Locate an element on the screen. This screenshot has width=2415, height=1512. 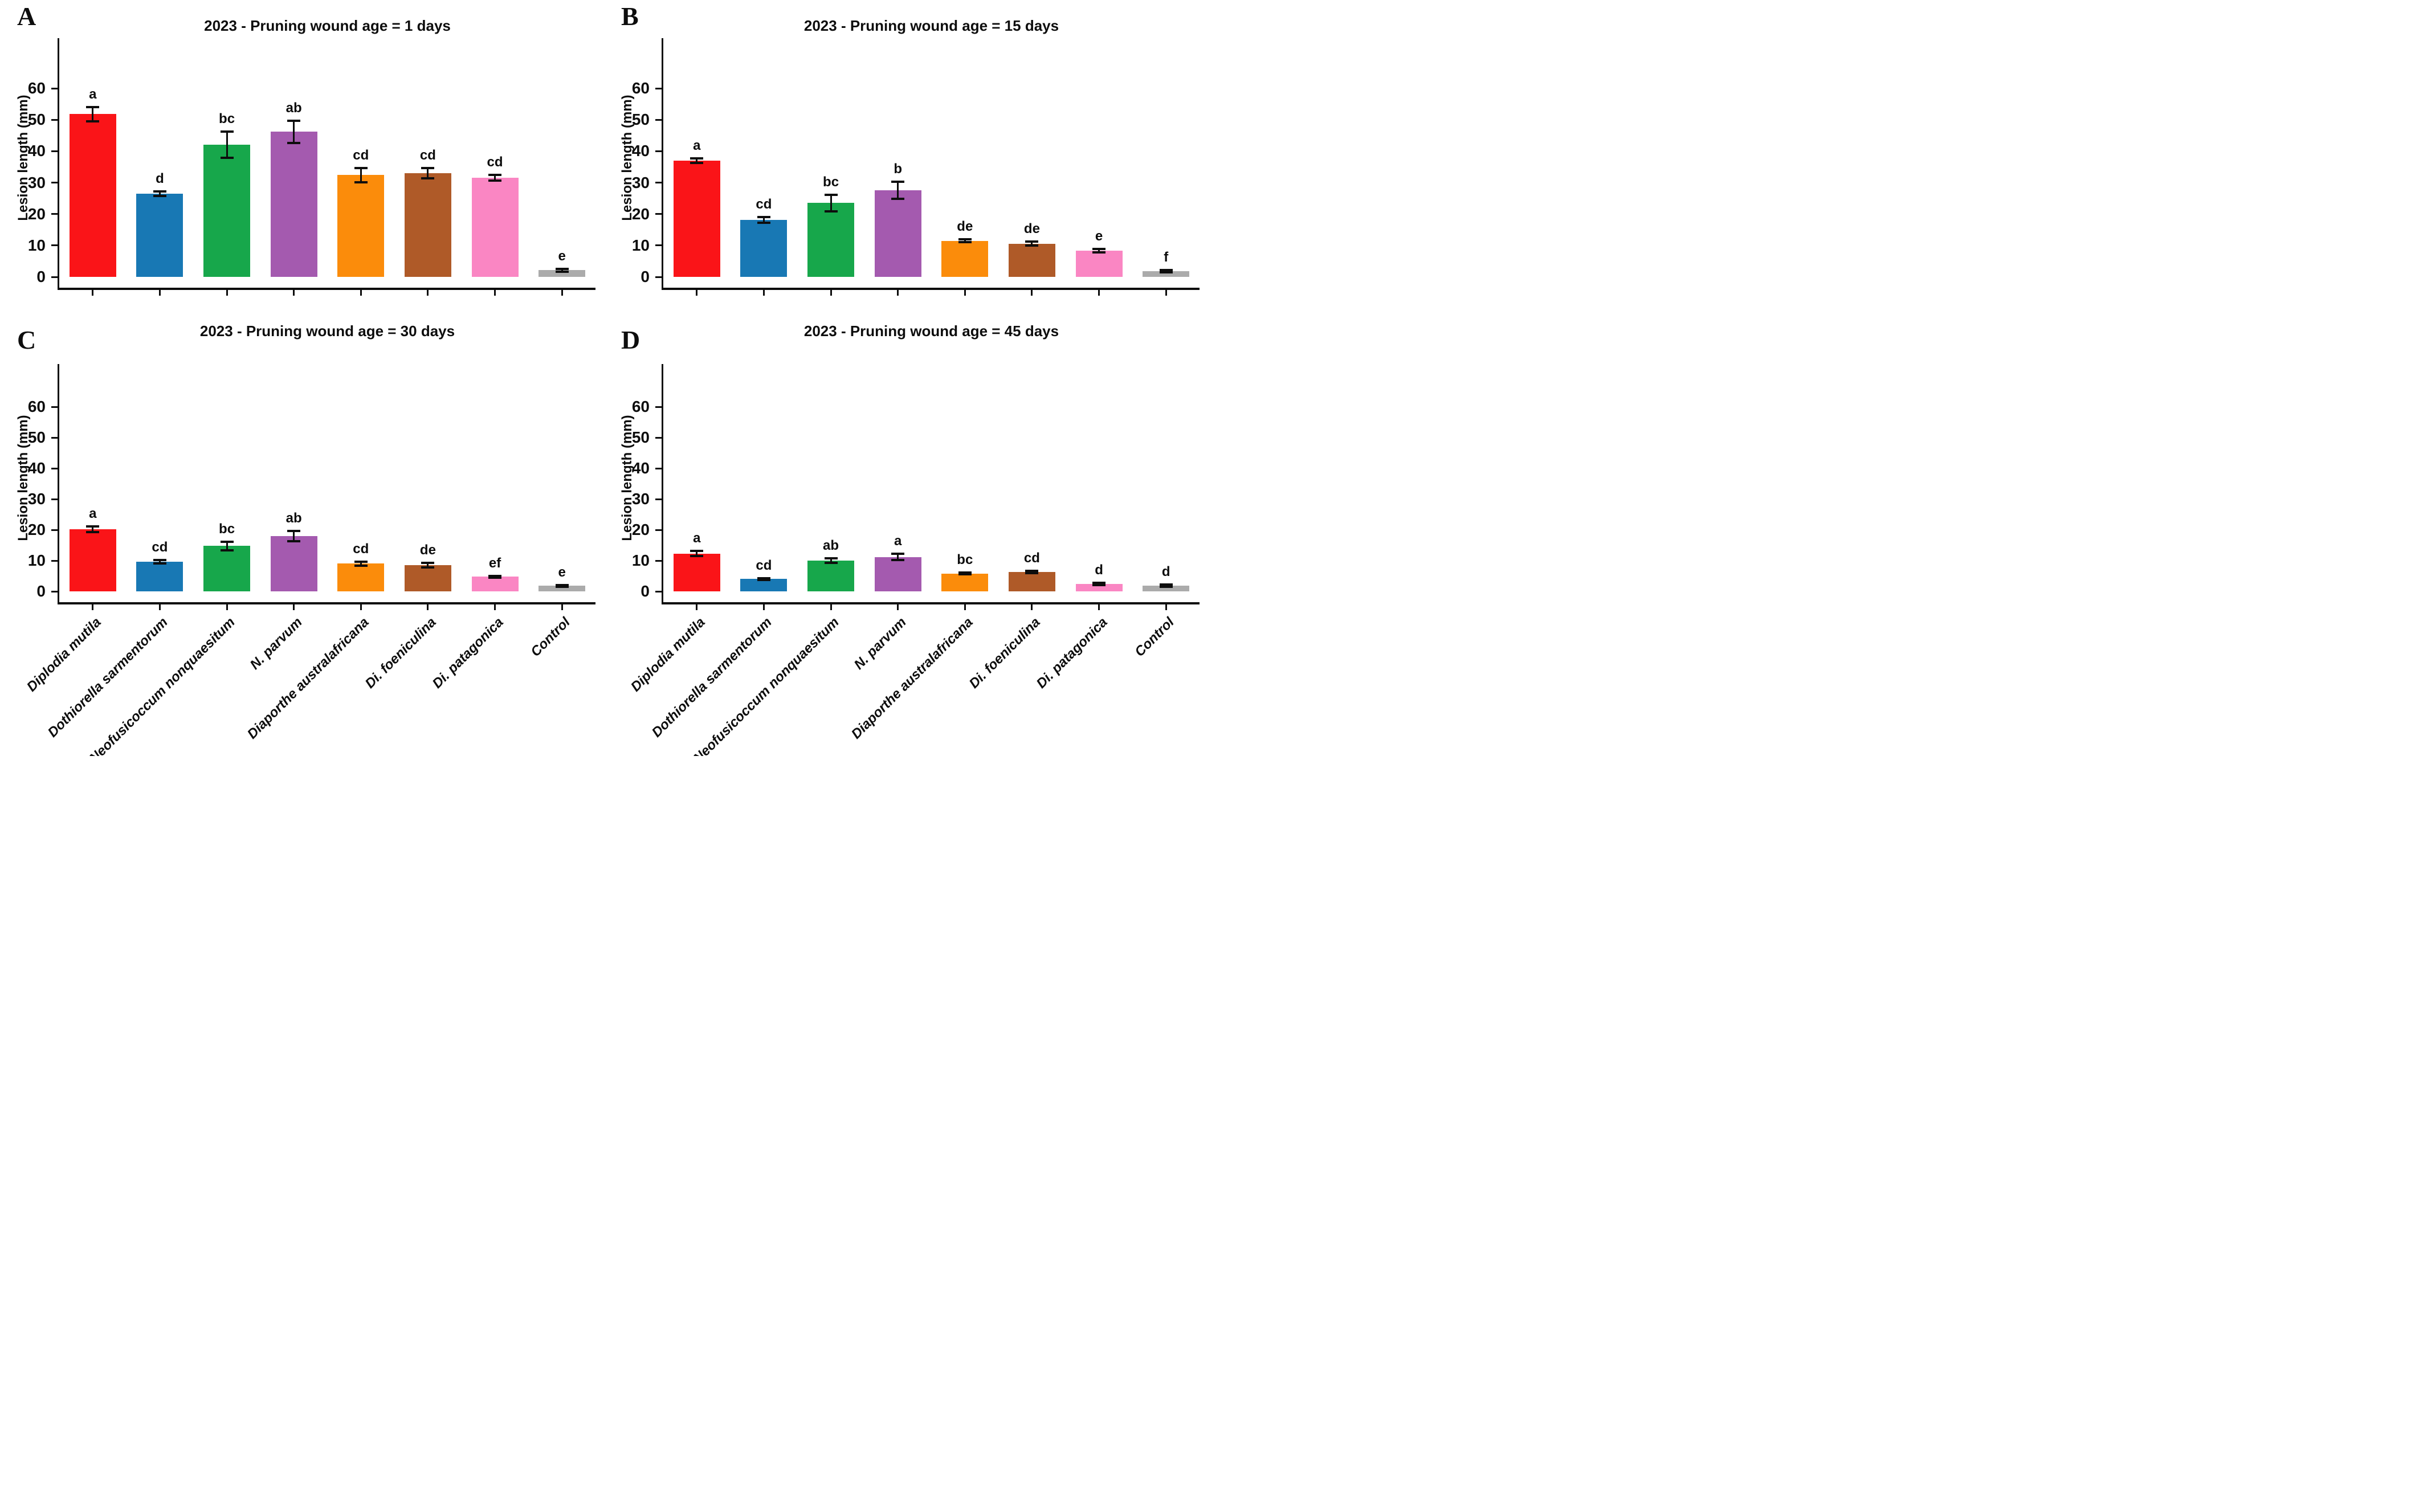
significance-letter: f is located at coordinates (1166, 257).